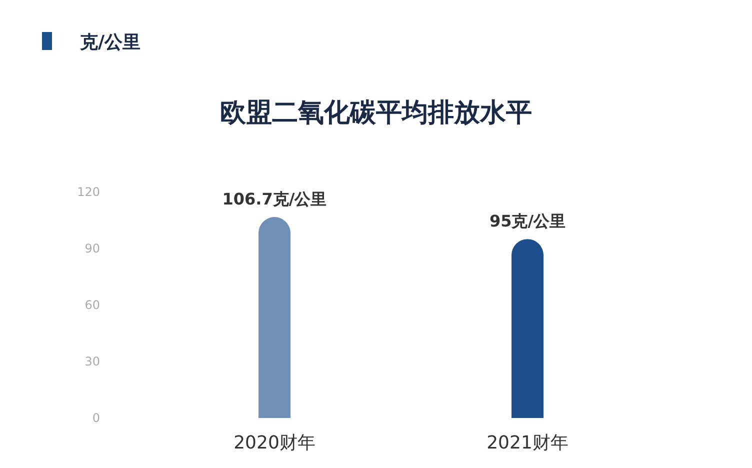 The image size is (752, 468). Describe the element at coordinates (110, 42) in the screenshot. I see `text: 克/公里` at that location.